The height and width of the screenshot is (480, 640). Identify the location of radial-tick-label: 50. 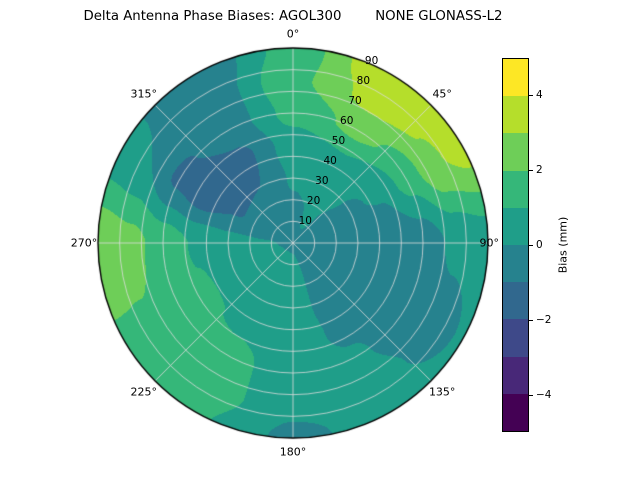
(338, 140).